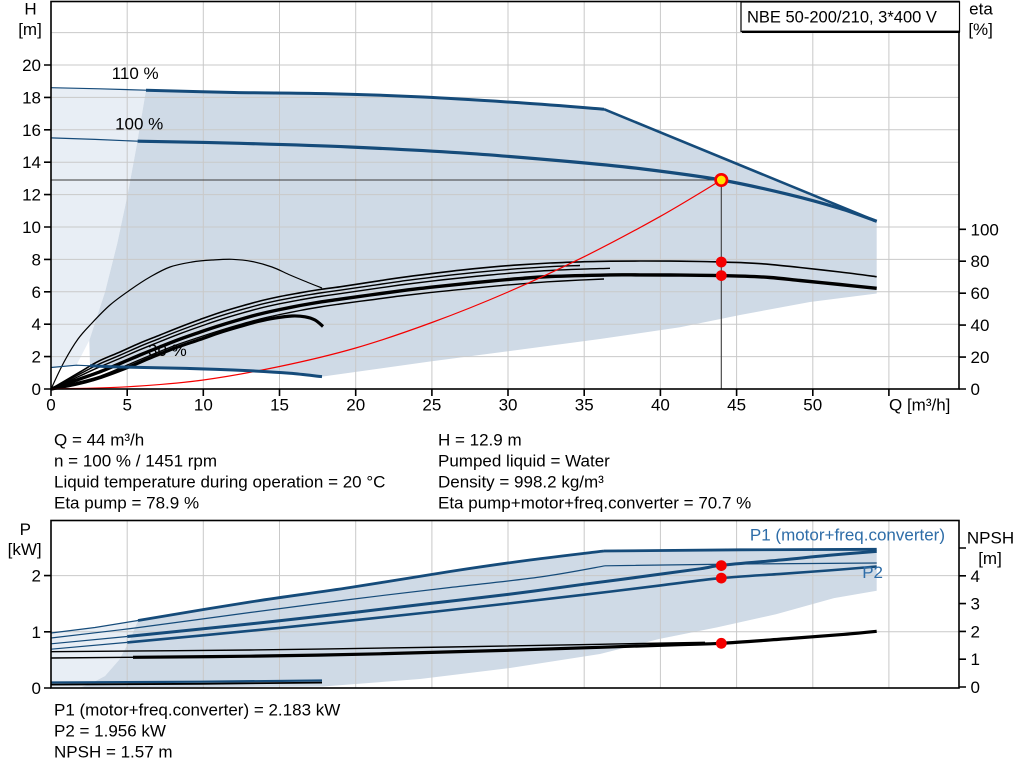 This screenshot has width=1024, height=781. What do you see at coordinates (872, 572) in the screenshot?
I see `svg-text: P2` at bounding box center [872, 572].